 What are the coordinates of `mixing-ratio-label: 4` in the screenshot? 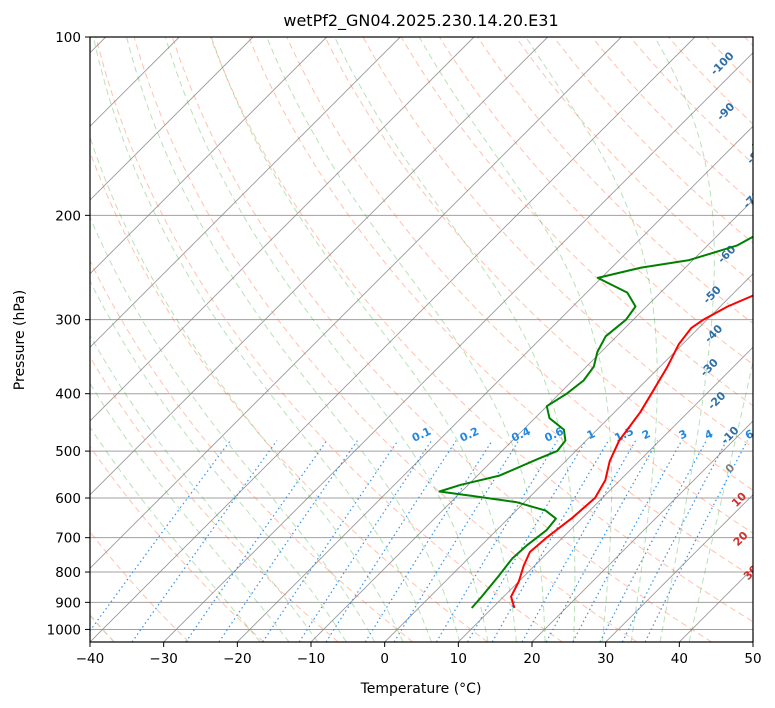 It's located at (709, 434).